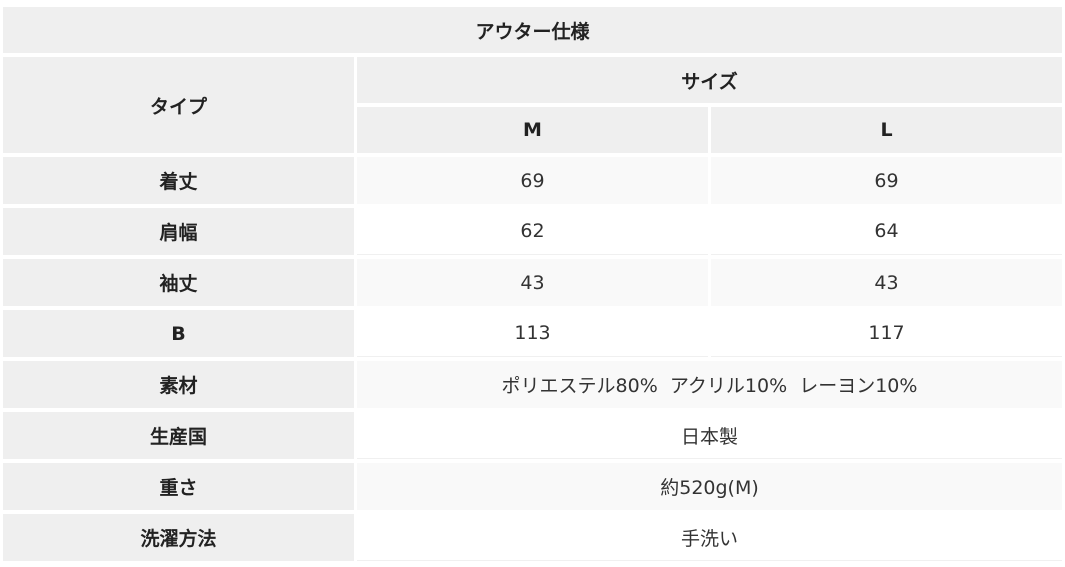 Image resolution: width=1065 pixels, height=567 pixels. I want to click on washing-value: 手洗い, so click(710, 537).